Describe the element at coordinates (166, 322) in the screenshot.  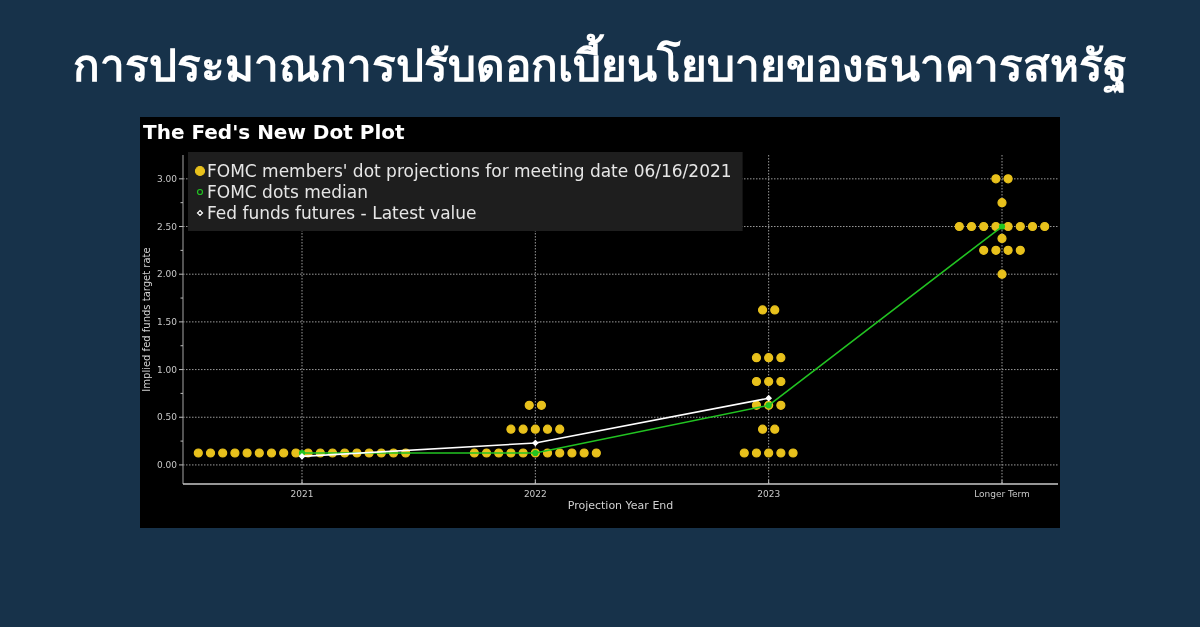
I see `ytick: 1.50` at that location.